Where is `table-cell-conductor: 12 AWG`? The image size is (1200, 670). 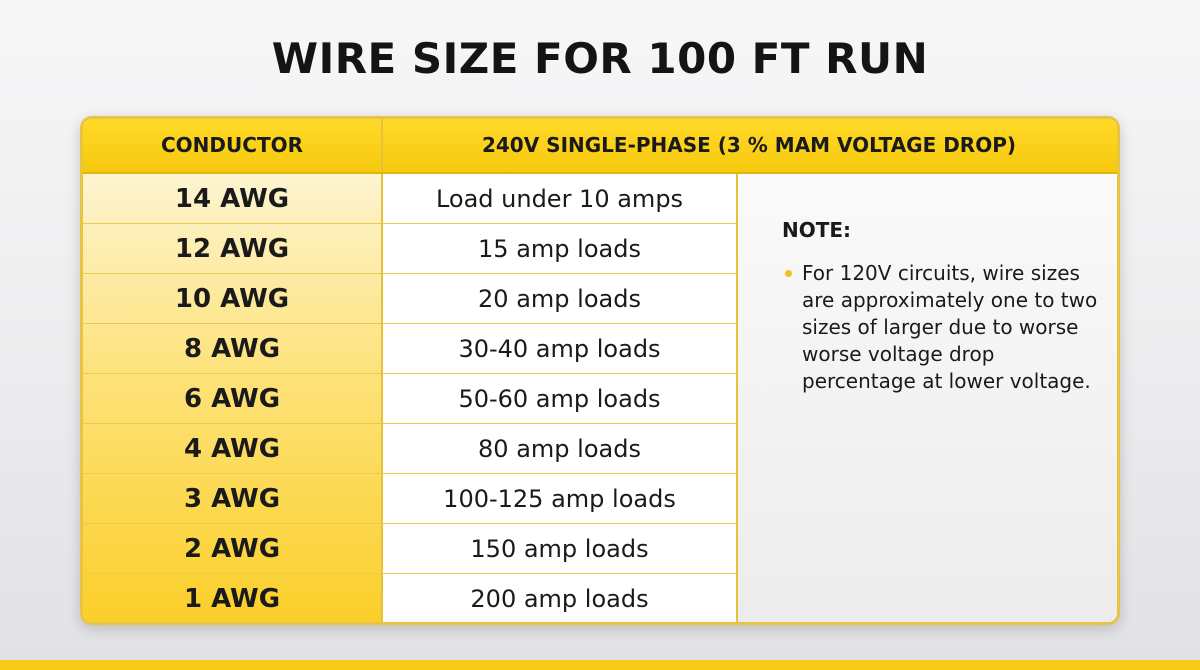
table-cell-conductor: 12 AWG is located at coordinates (232, 249).